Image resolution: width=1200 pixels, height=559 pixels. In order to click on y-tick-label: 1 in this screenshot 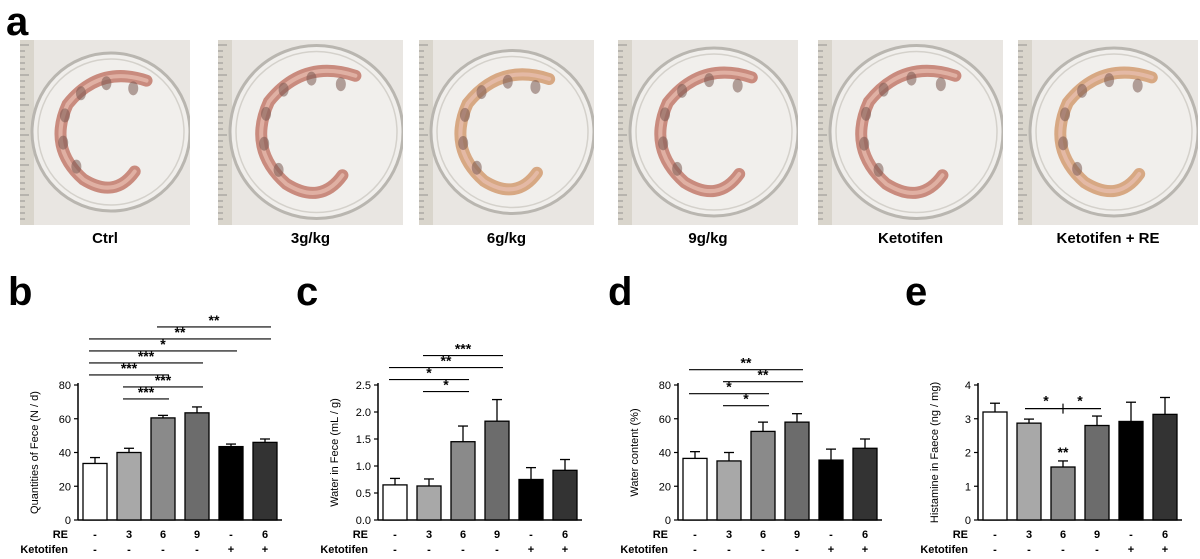, I will do `click(968, 487)`.